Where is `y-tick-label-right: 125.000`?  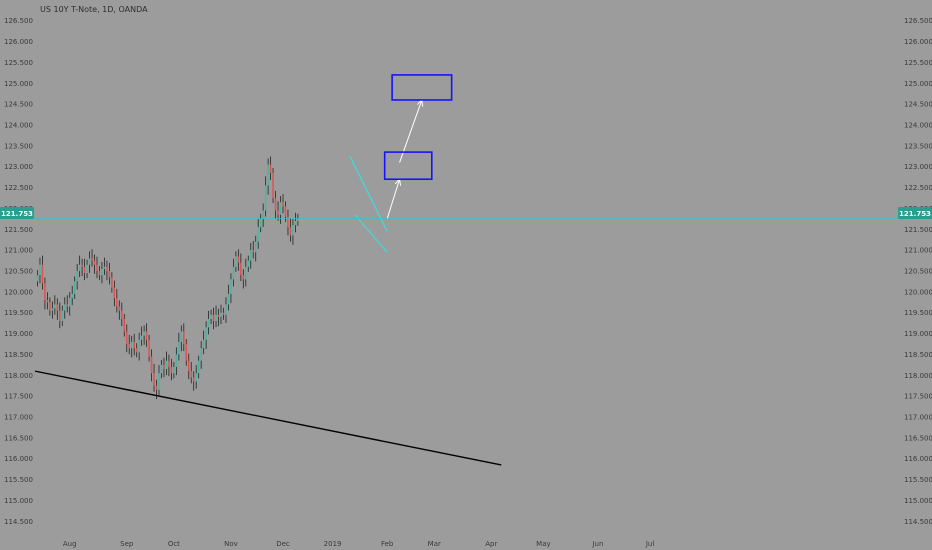 y-tick-label-right: 125.000 is located at coordinates (918, 84).